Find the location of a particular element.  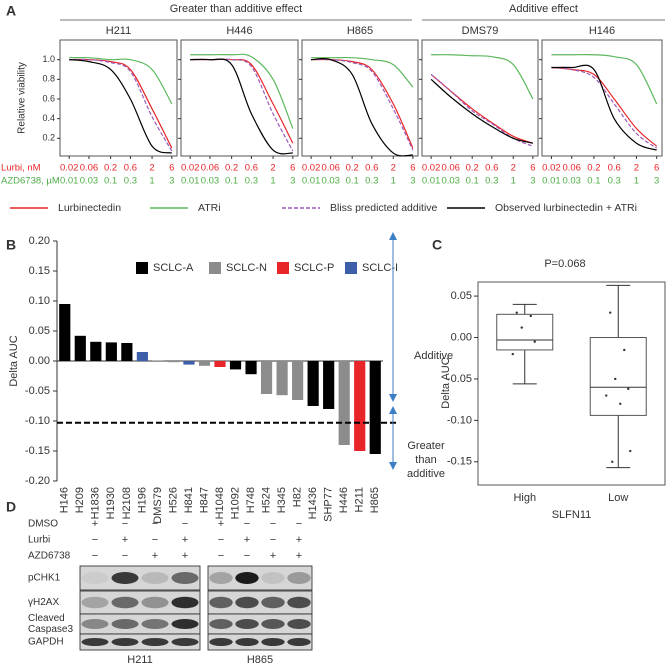

x-row-label: Lurbi, nM is located at coordinates (21, 168).